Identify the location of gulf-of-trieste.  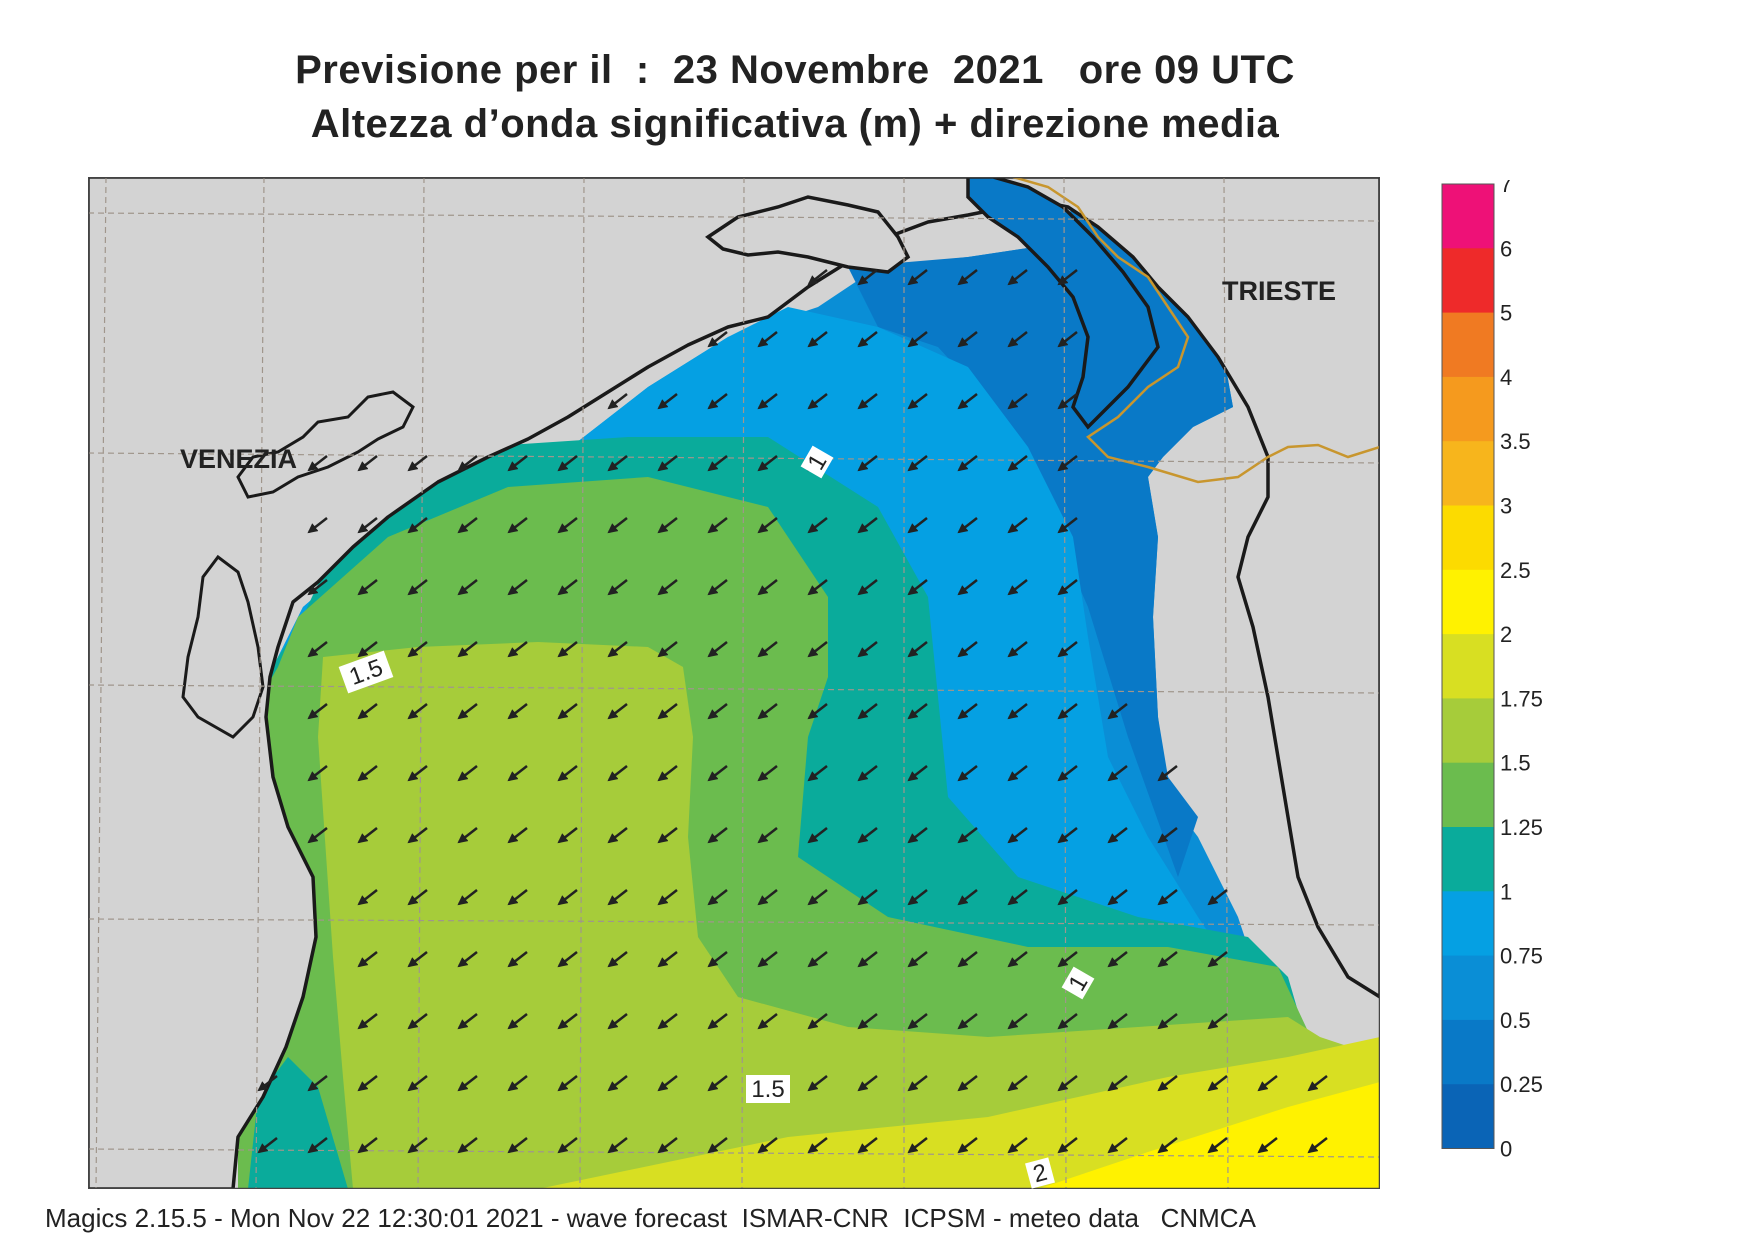
(1063, 303).